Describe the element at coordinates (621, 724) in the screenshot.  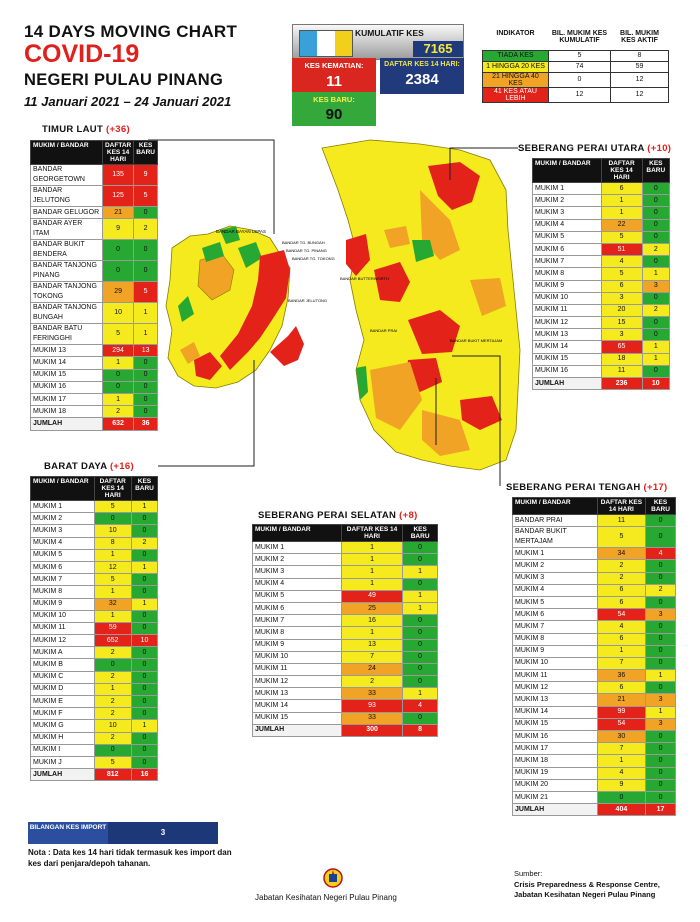
I see `daftar-cell: 54` at that location.